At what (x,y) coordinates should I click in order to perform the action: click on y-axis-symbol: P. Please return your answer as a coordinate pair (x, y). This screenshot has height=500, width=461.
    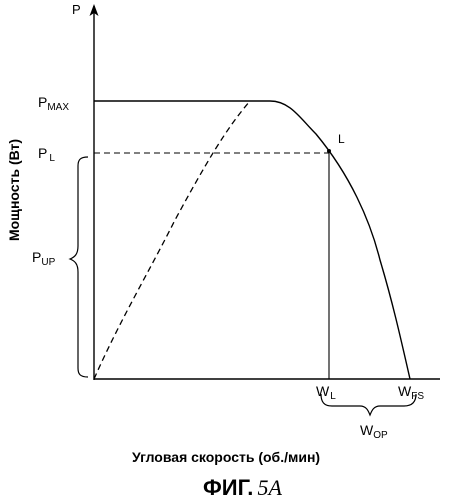
    Looking at the image, I should click on (76, 9).